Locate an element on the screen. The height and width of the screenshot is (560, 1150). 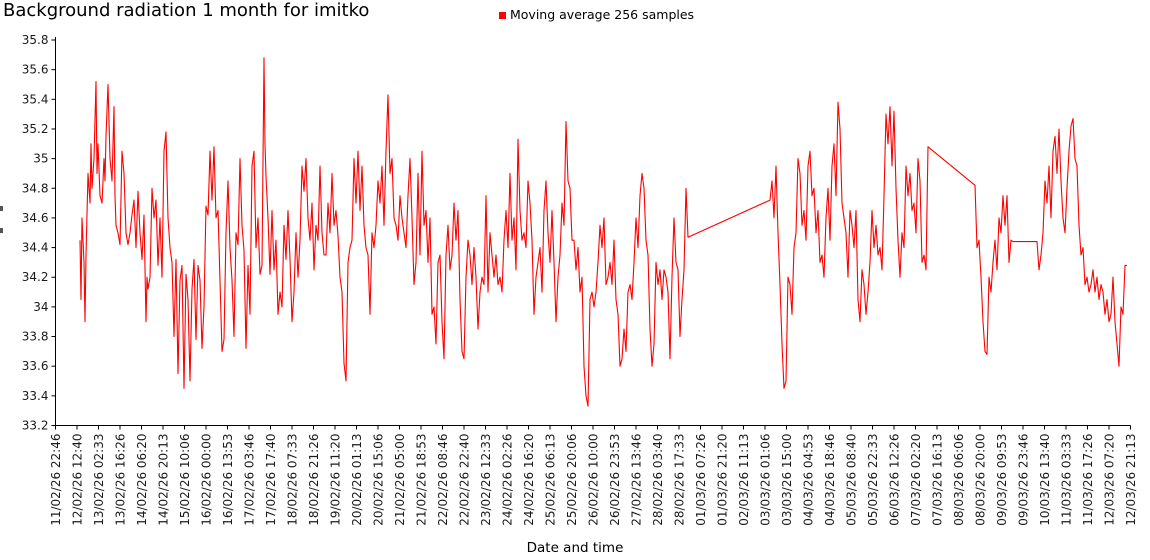
x-tick-label: 05/03/26 22:33 is located at coordinates (873, 480).